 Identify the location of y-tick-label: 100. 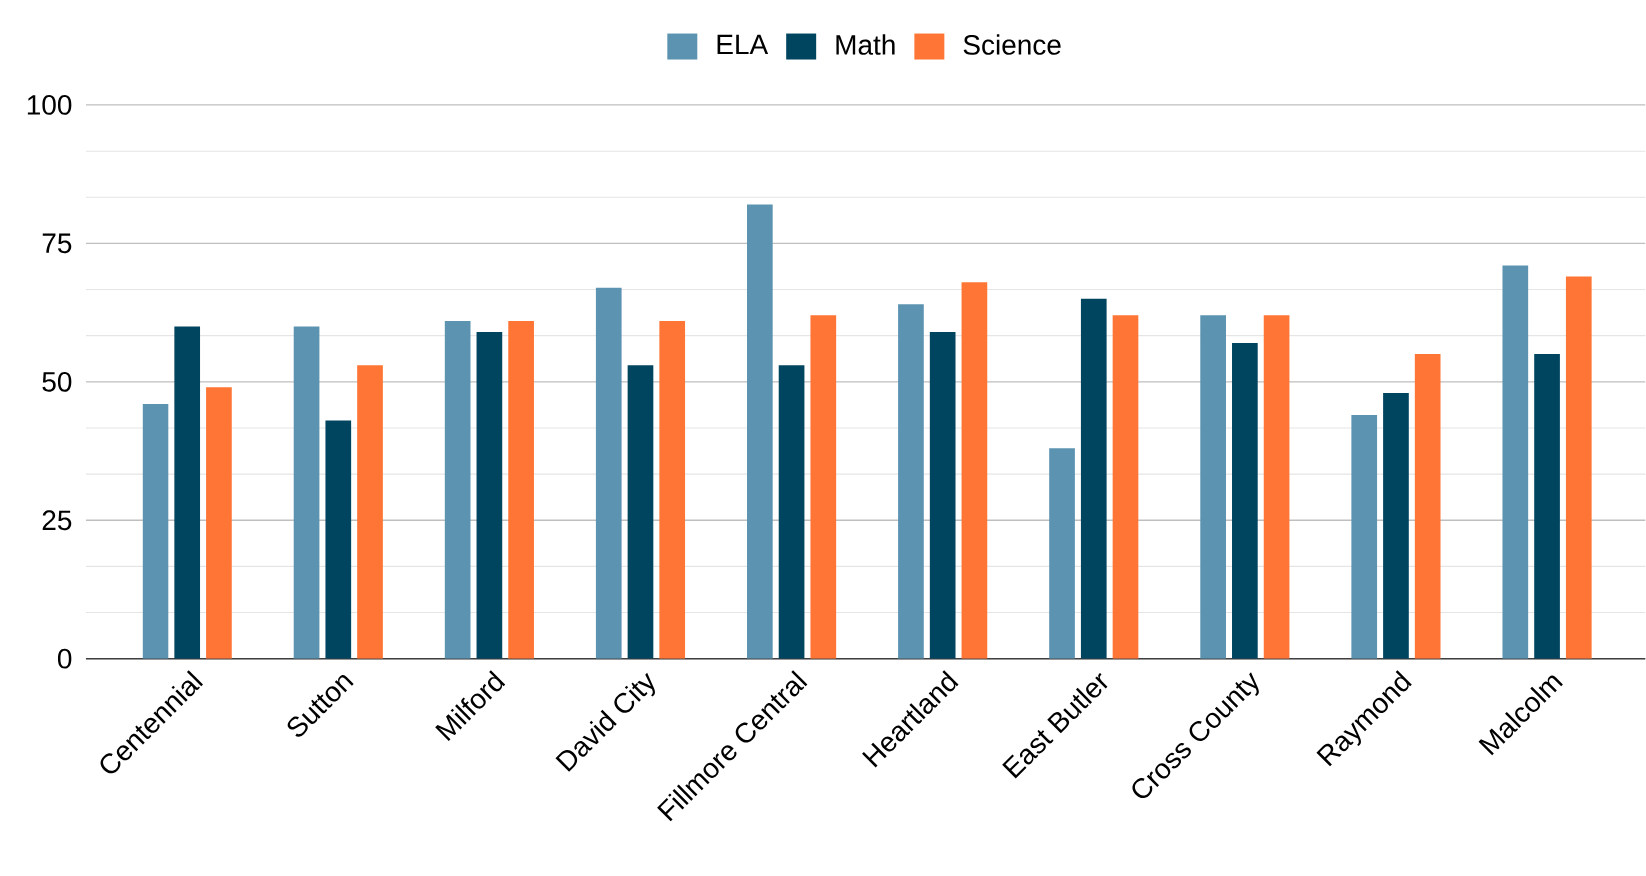
(49, 105).